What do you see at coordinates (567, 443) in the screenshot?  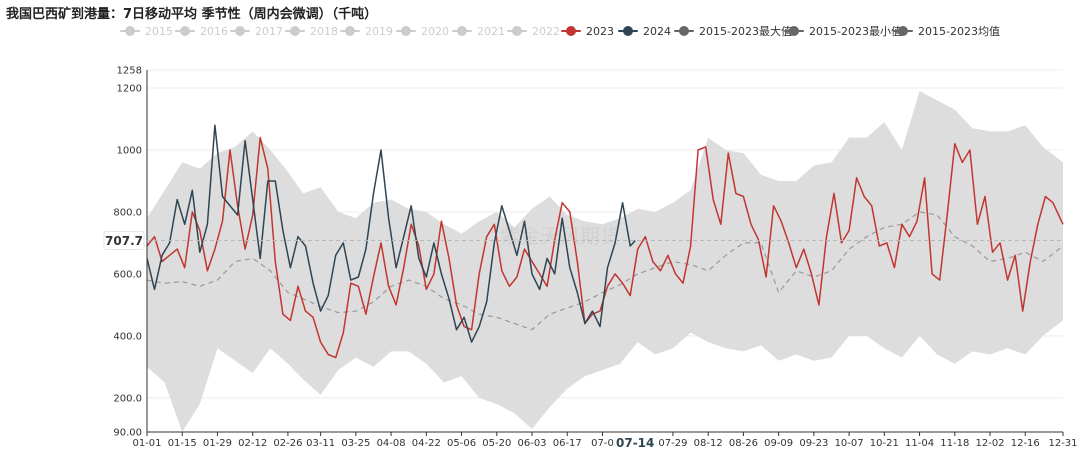 I see `x-tick-label: 06-17` at bounding box center [567, 443].